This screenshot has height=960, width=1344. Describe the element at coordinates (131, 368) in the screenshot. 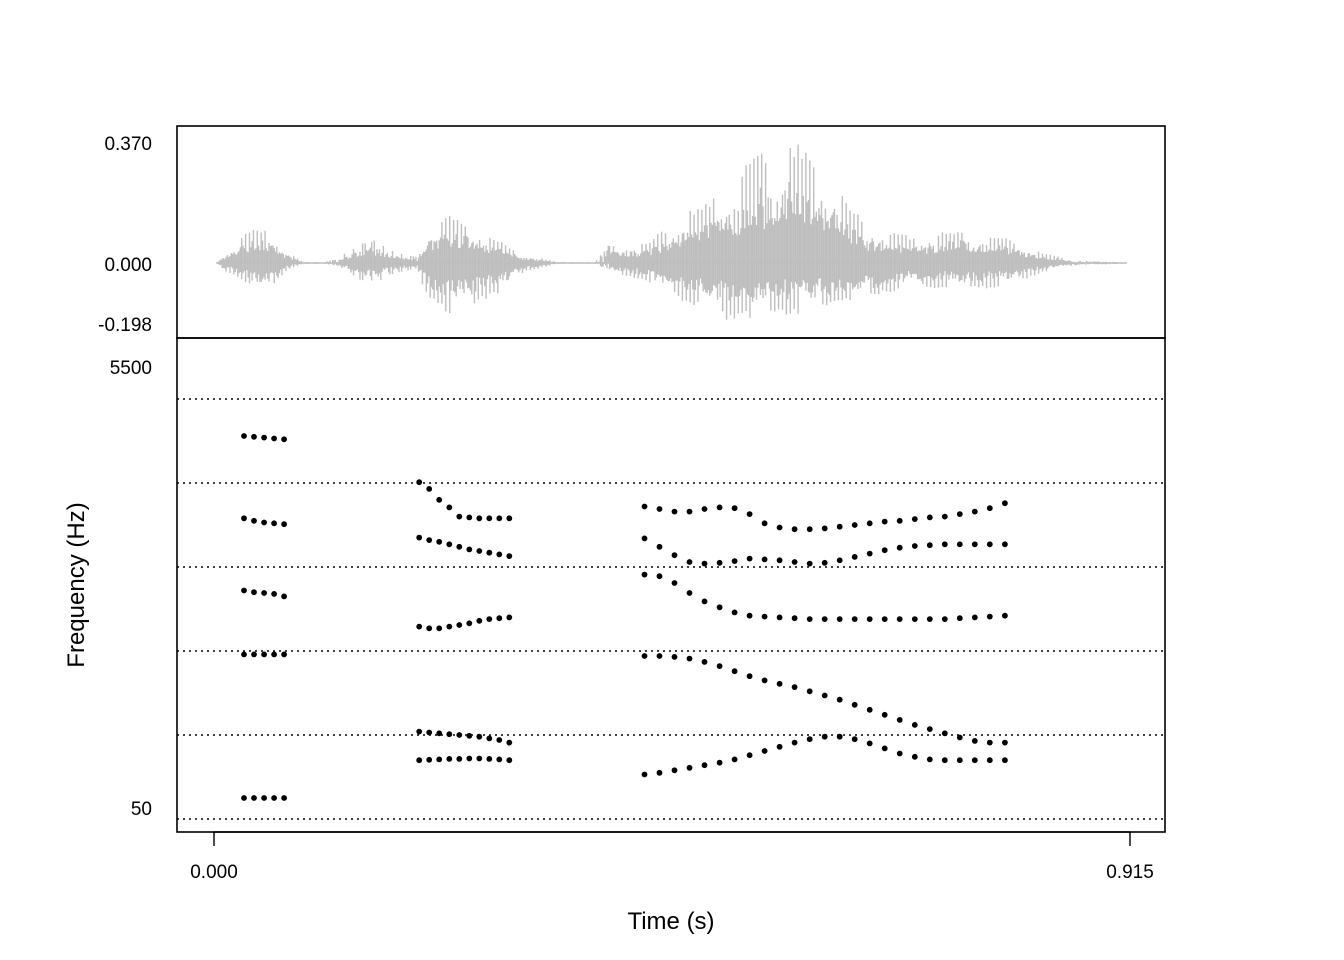

I see `freq-ytick-label-max: 5500` at that location.